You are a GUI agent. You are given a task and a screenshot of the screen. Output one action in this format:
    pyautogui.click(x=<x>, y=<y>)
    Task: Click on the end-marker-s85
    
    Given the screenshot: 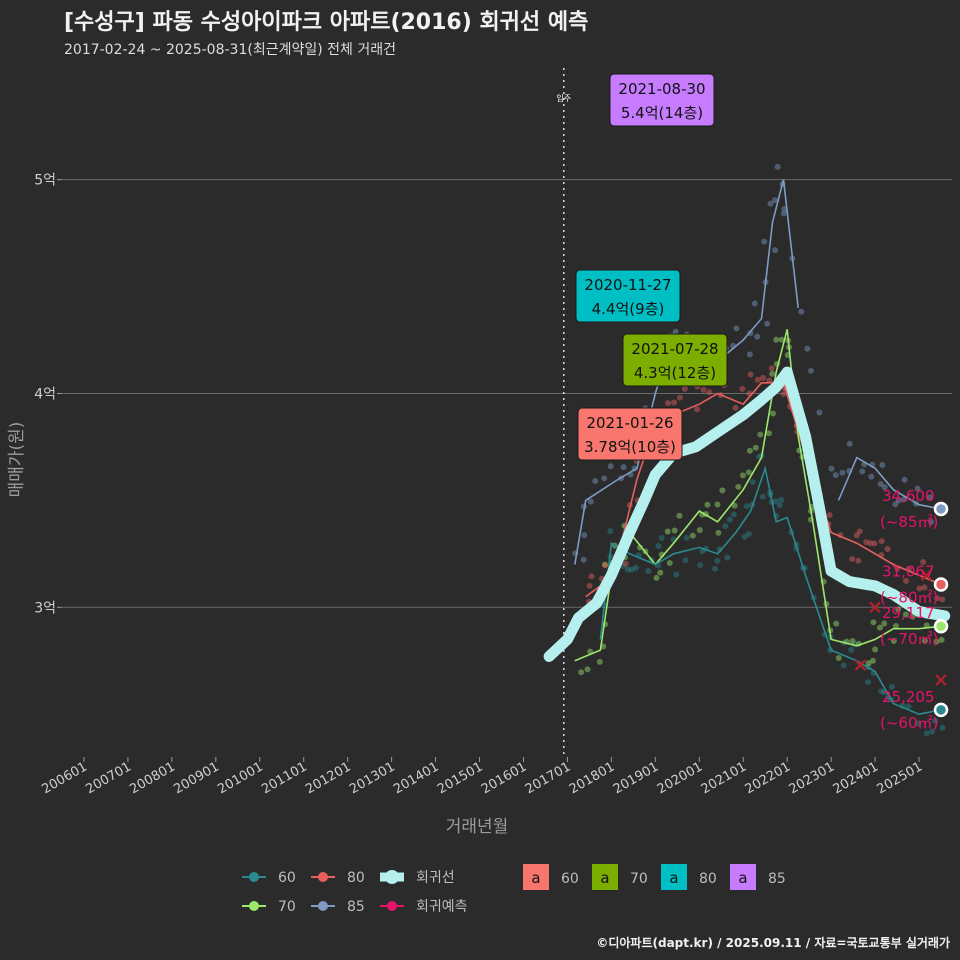 What is the action you would take?
    pyautogui.click(x=941, y=509)
    